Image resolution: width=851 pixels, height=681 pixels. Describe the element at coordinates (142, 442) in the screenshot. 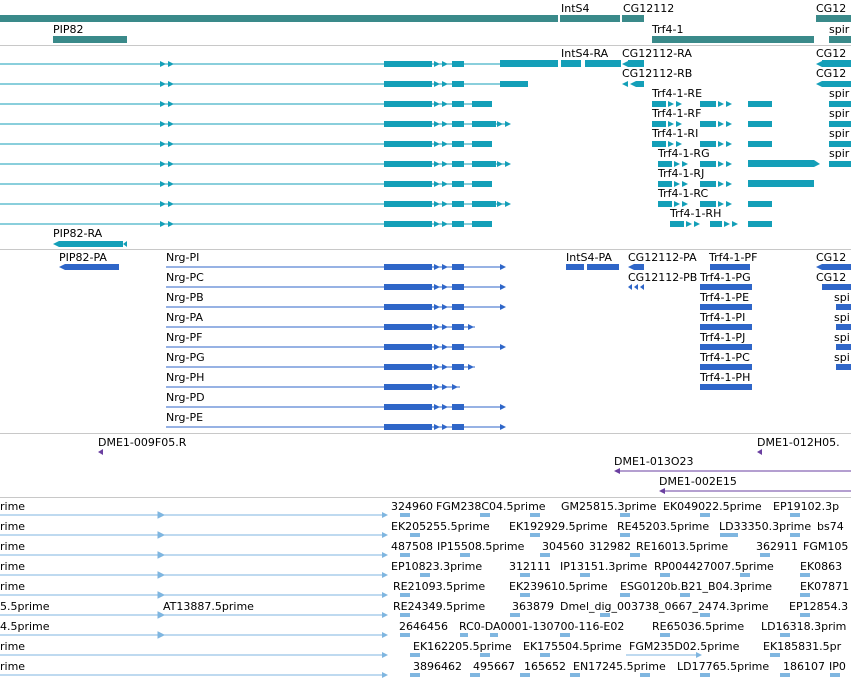

I see `bac-label: DME1-009F05.R` at that location.